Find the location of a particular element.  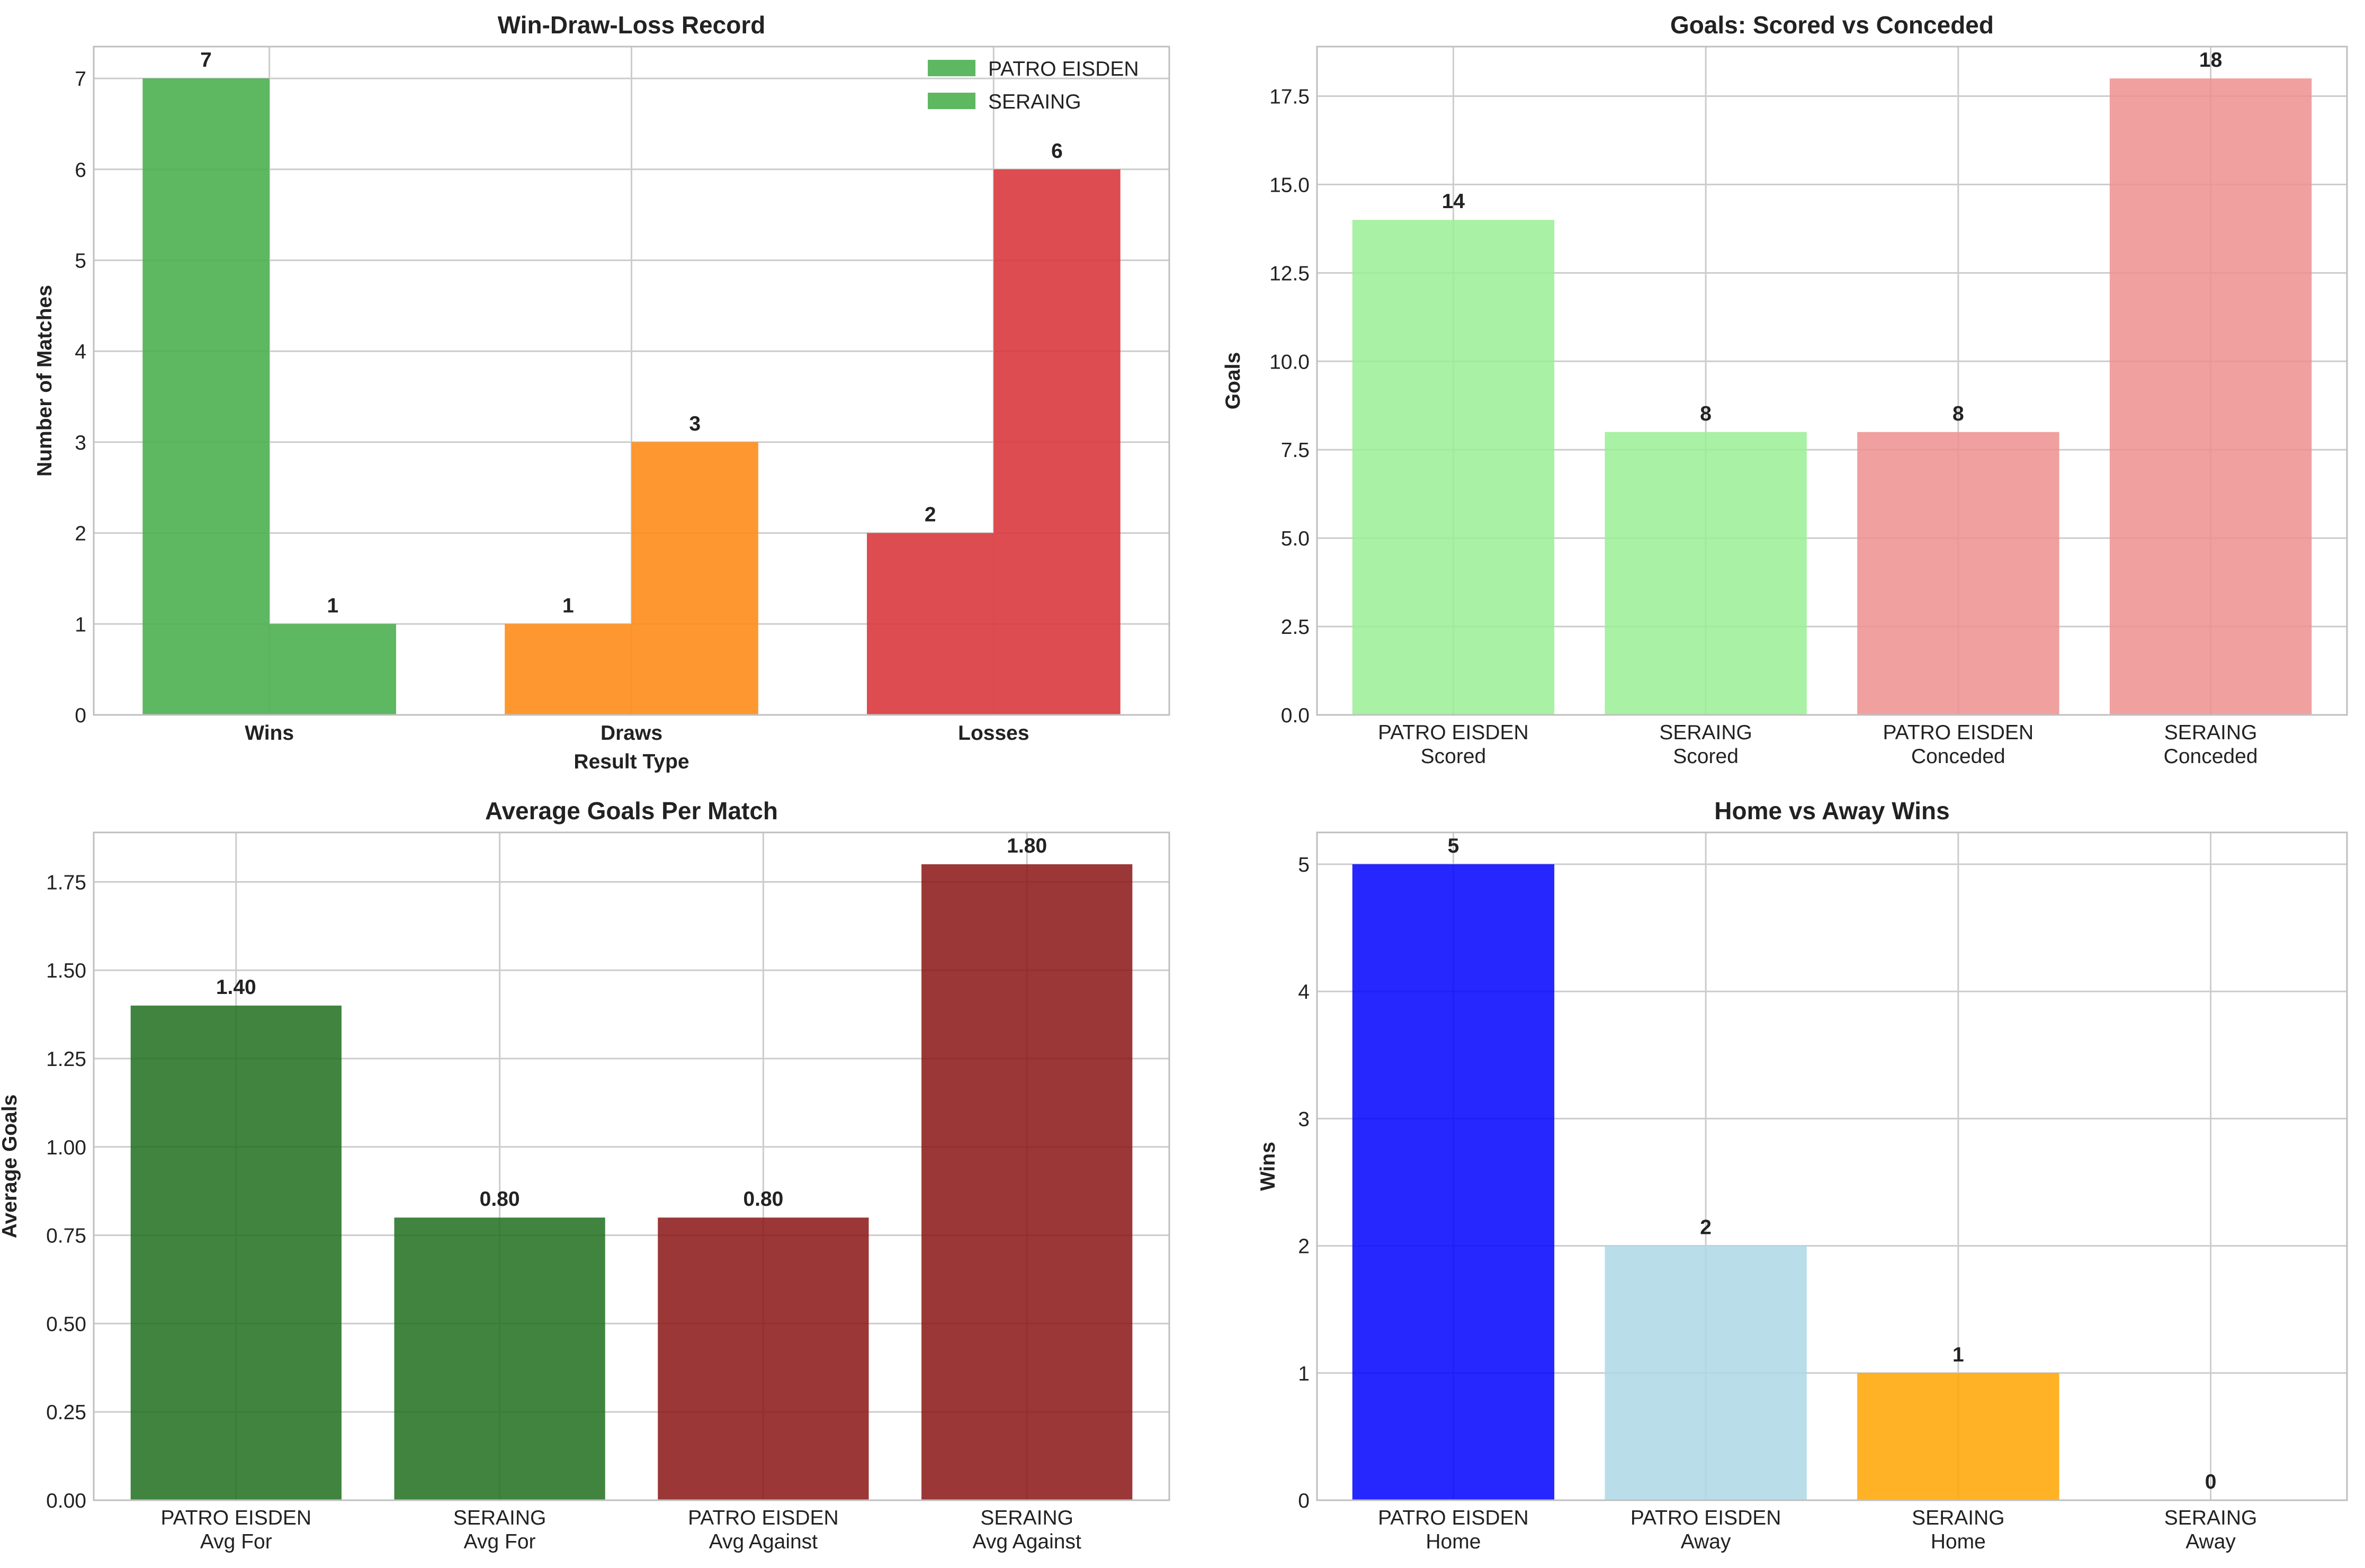

x-tick-label: Losses is located at coordinates (993, 733).